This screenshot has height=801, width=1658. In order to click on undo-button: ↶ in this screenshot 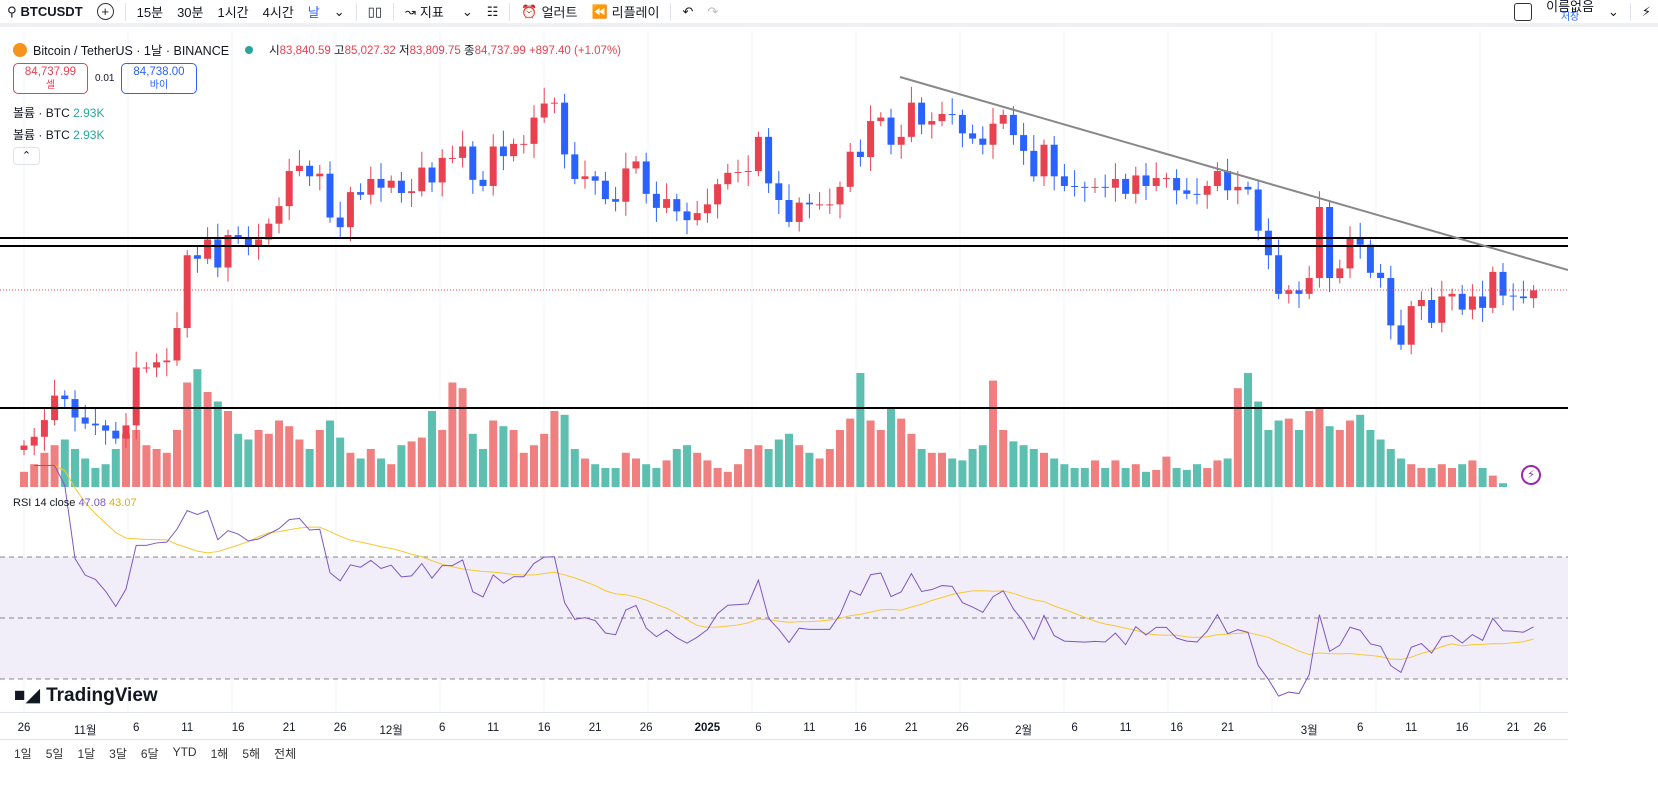, I will do `click(687, 12)`.